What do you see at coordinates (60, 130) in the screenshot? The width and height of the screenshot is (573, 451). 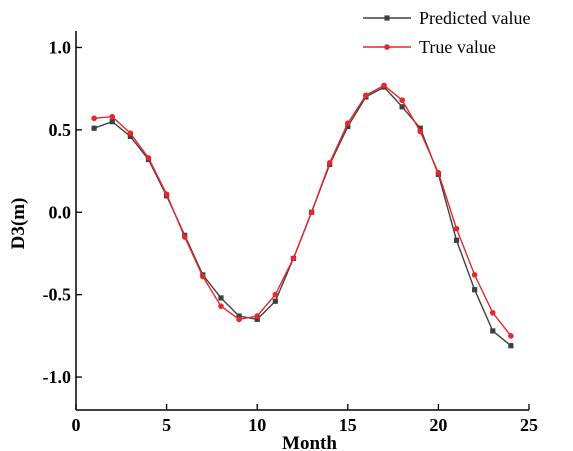 I see `y-tick-label: 0.5` at bounding box center [60, 130].